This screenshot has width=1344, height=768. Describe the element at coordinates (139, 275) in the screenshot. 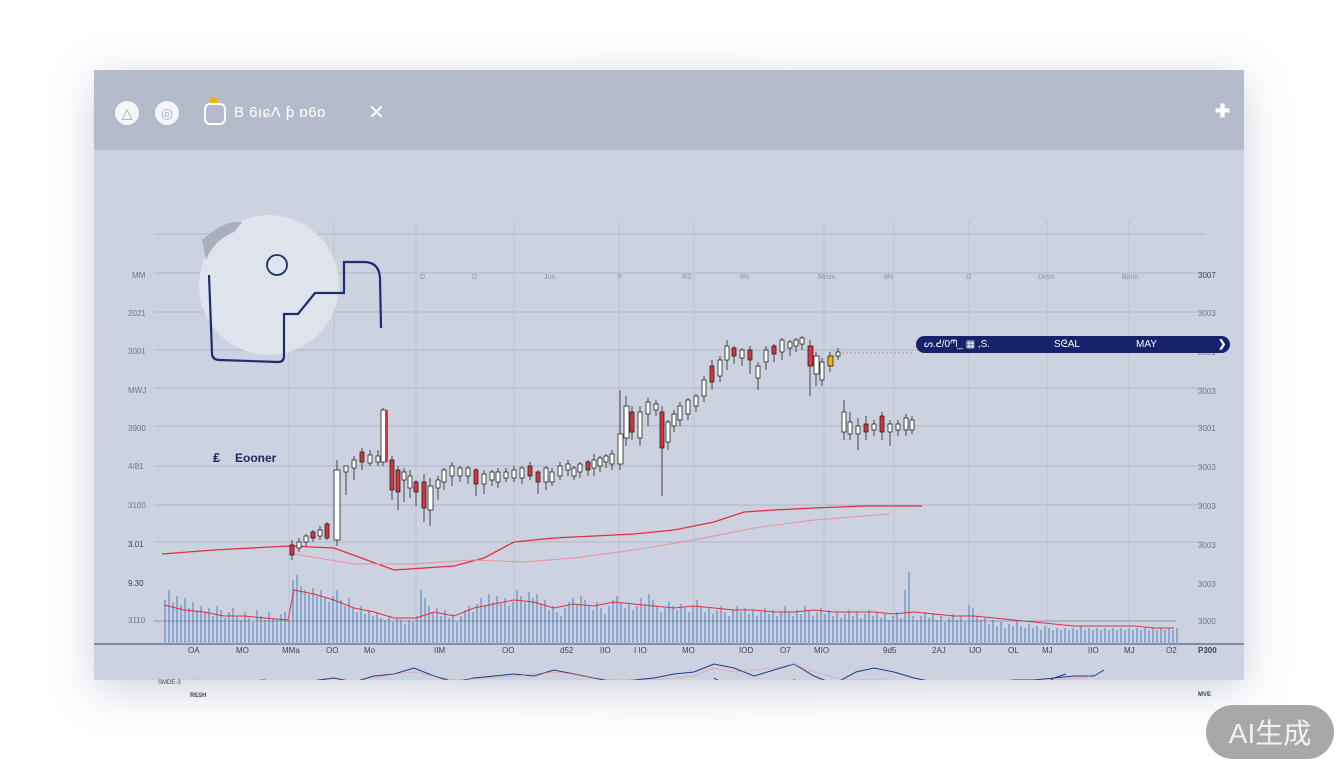

I see `left-axis-tick: MM` at that location.